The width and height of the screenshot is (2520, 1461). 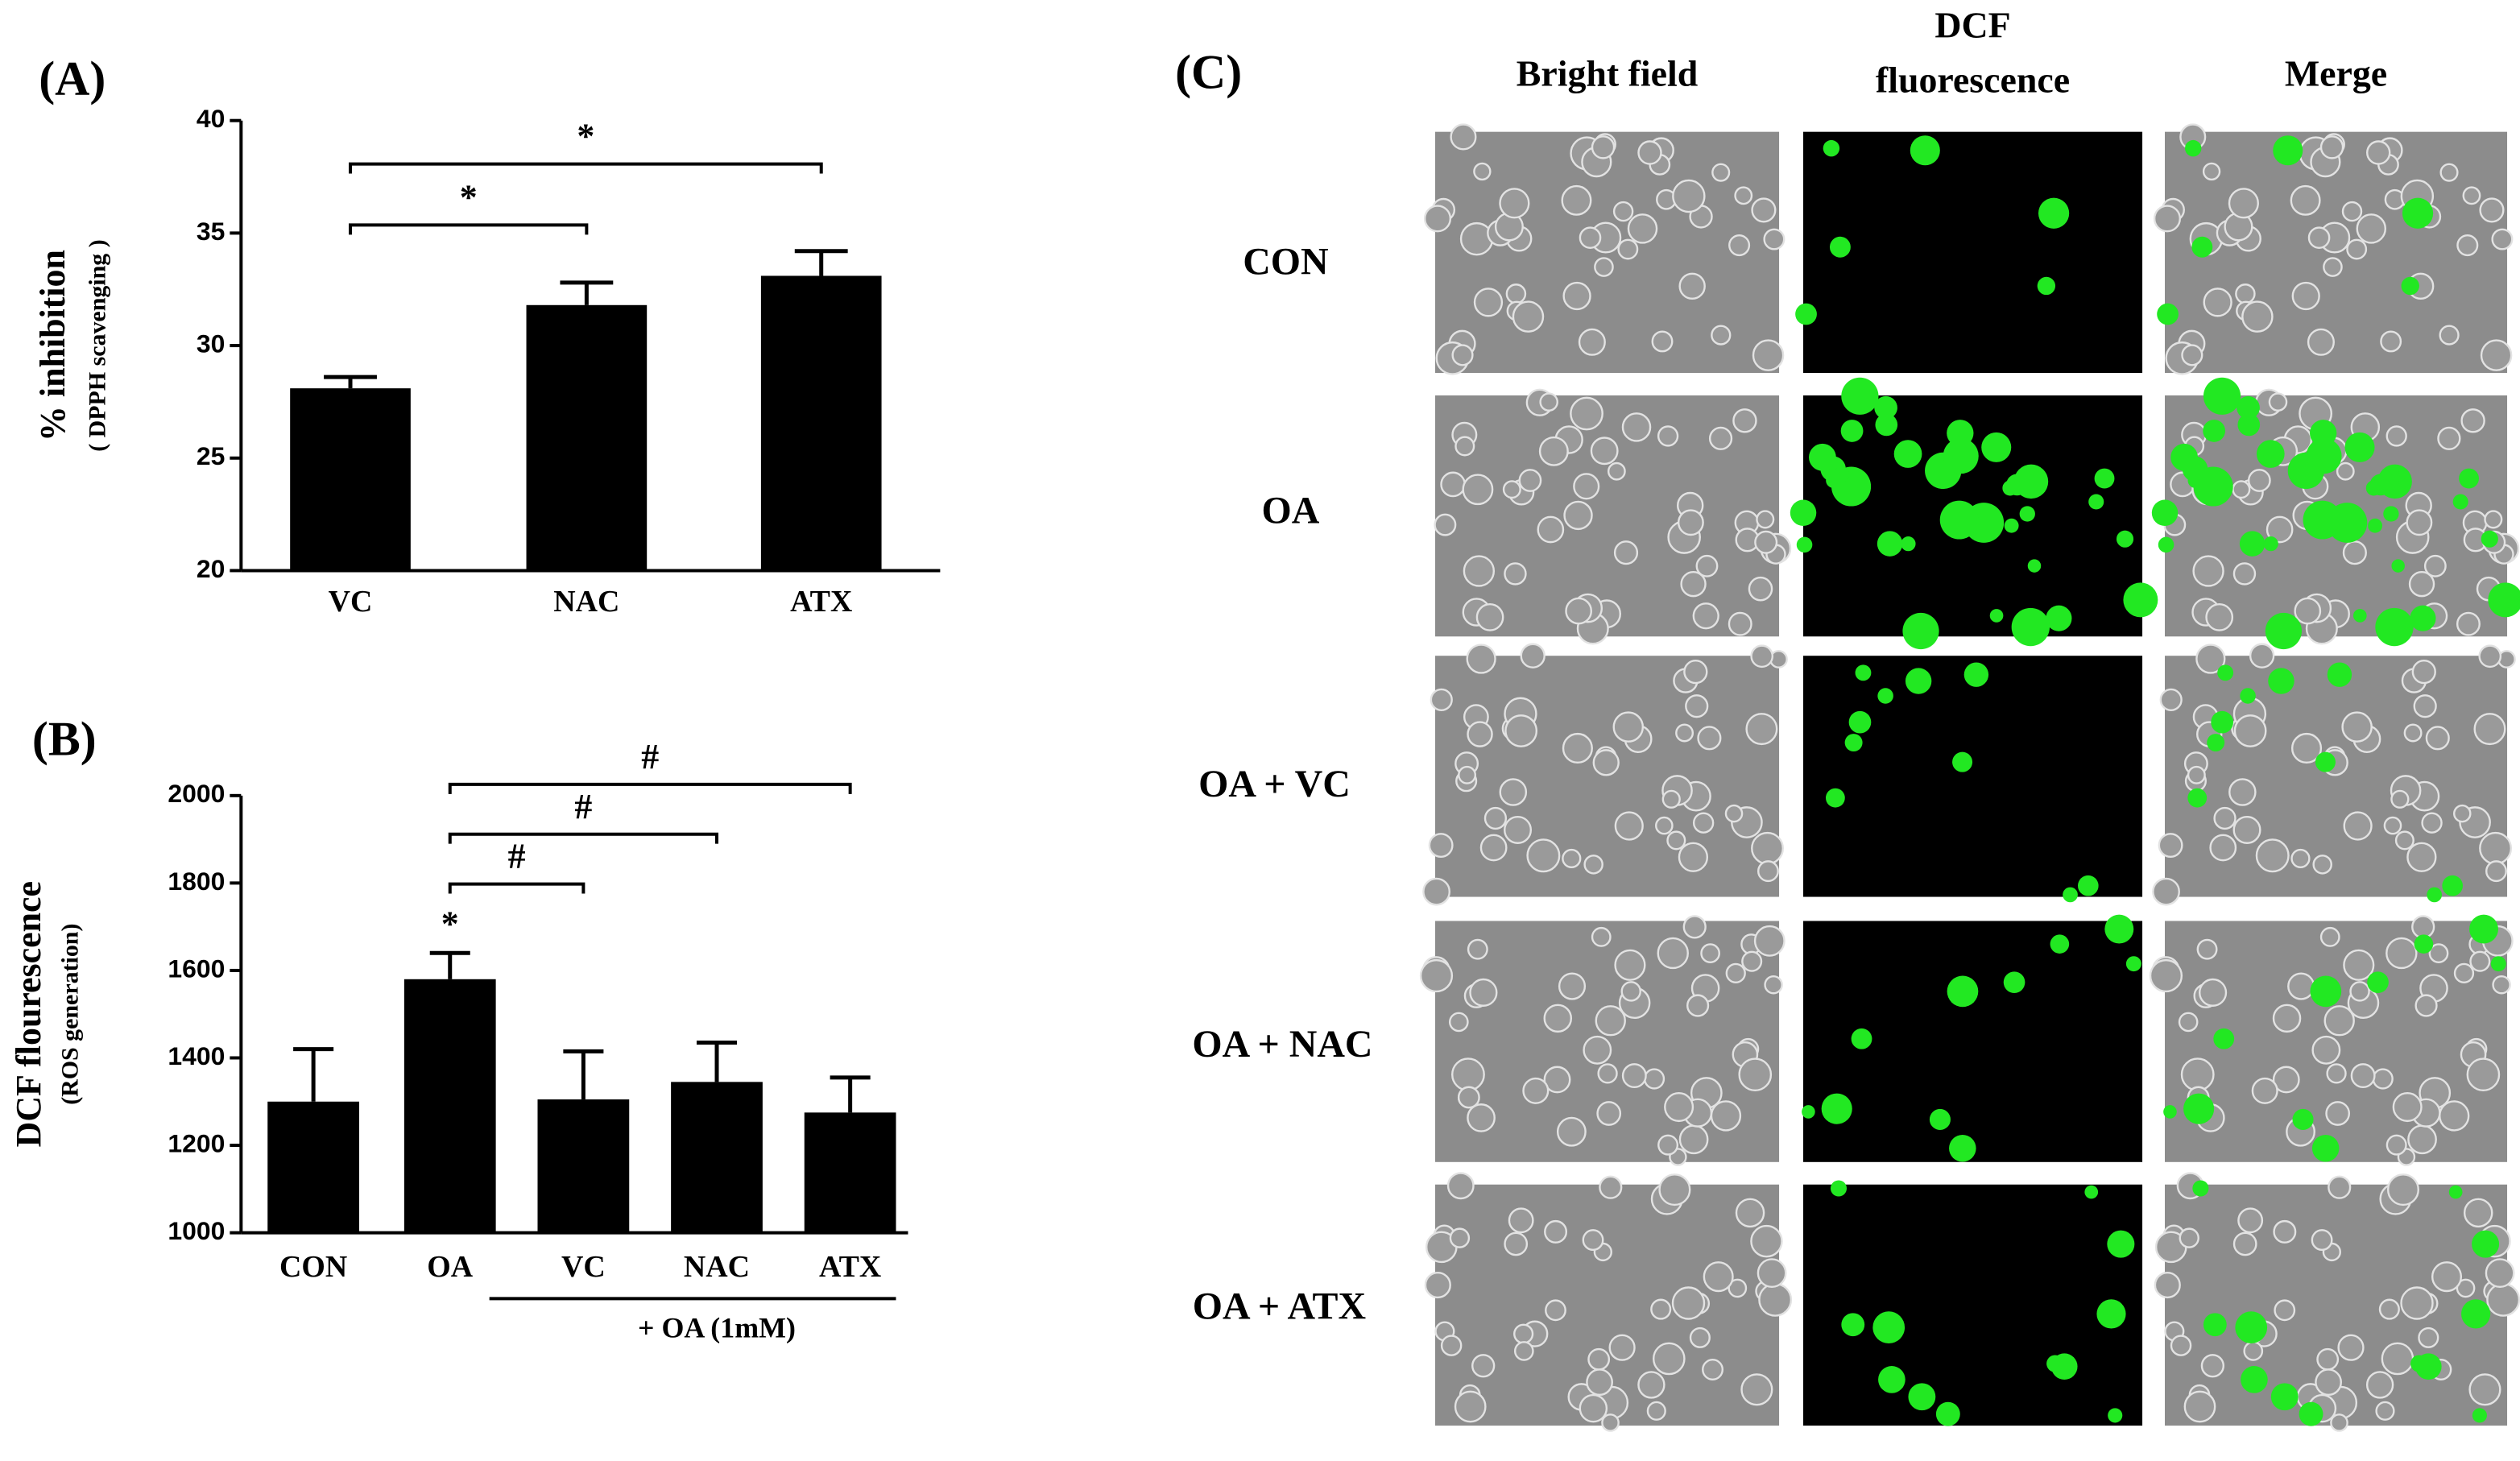 I want to click on row-label: OA + VC, so click(x=1274, y=784).